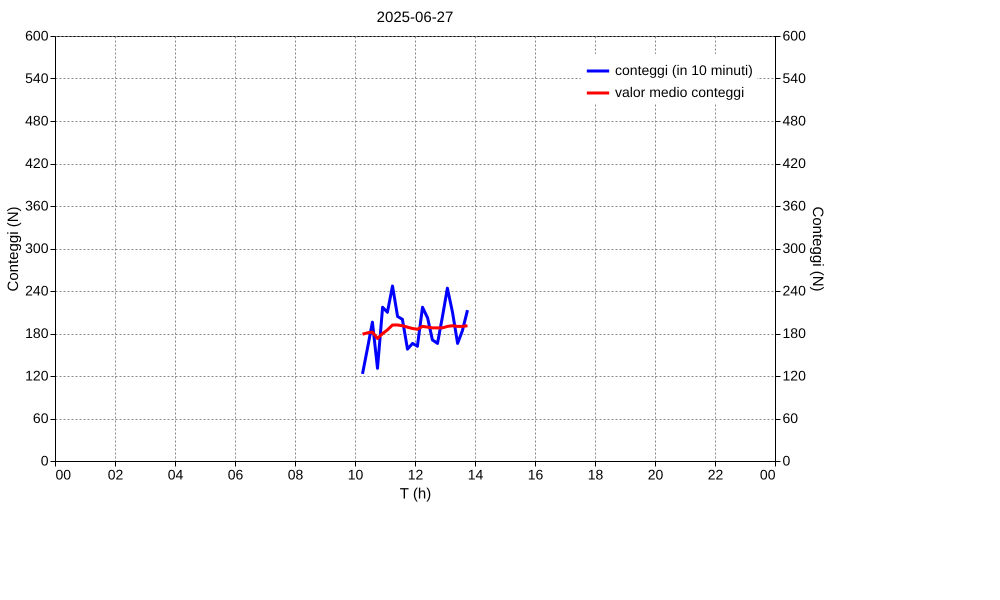 The image size is (1000, 600). I want to click on x-tick-label: 14, so click(476, 474).